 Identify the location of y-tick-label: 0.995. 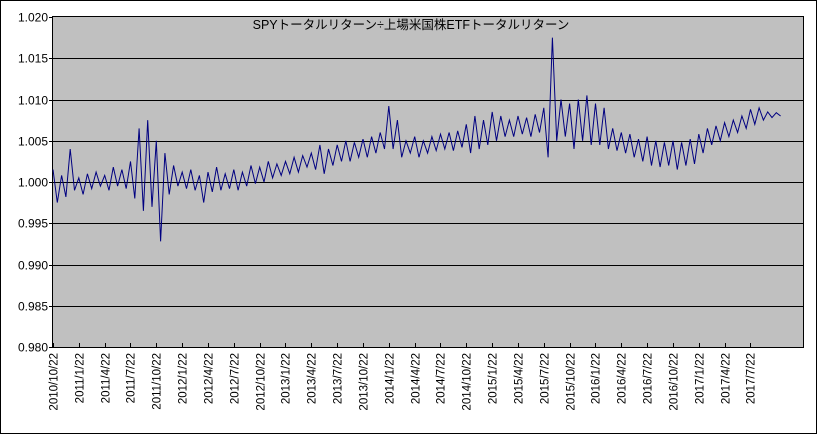
(33, 224).